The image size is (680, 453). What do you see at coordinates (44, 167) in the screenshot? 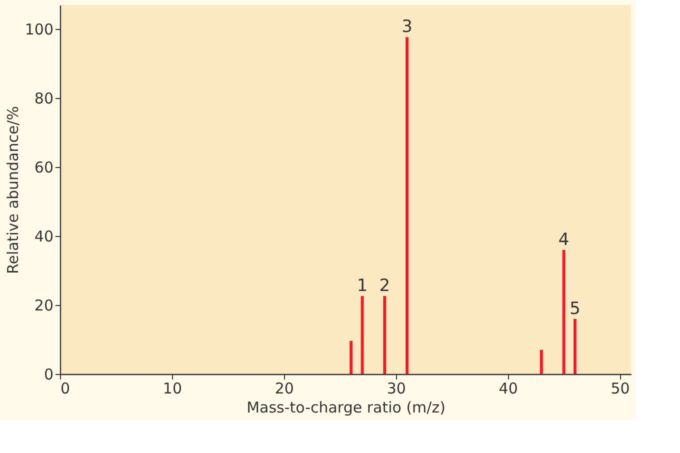
I see `y-tick-label: 60` at bounding box center [44, 167].